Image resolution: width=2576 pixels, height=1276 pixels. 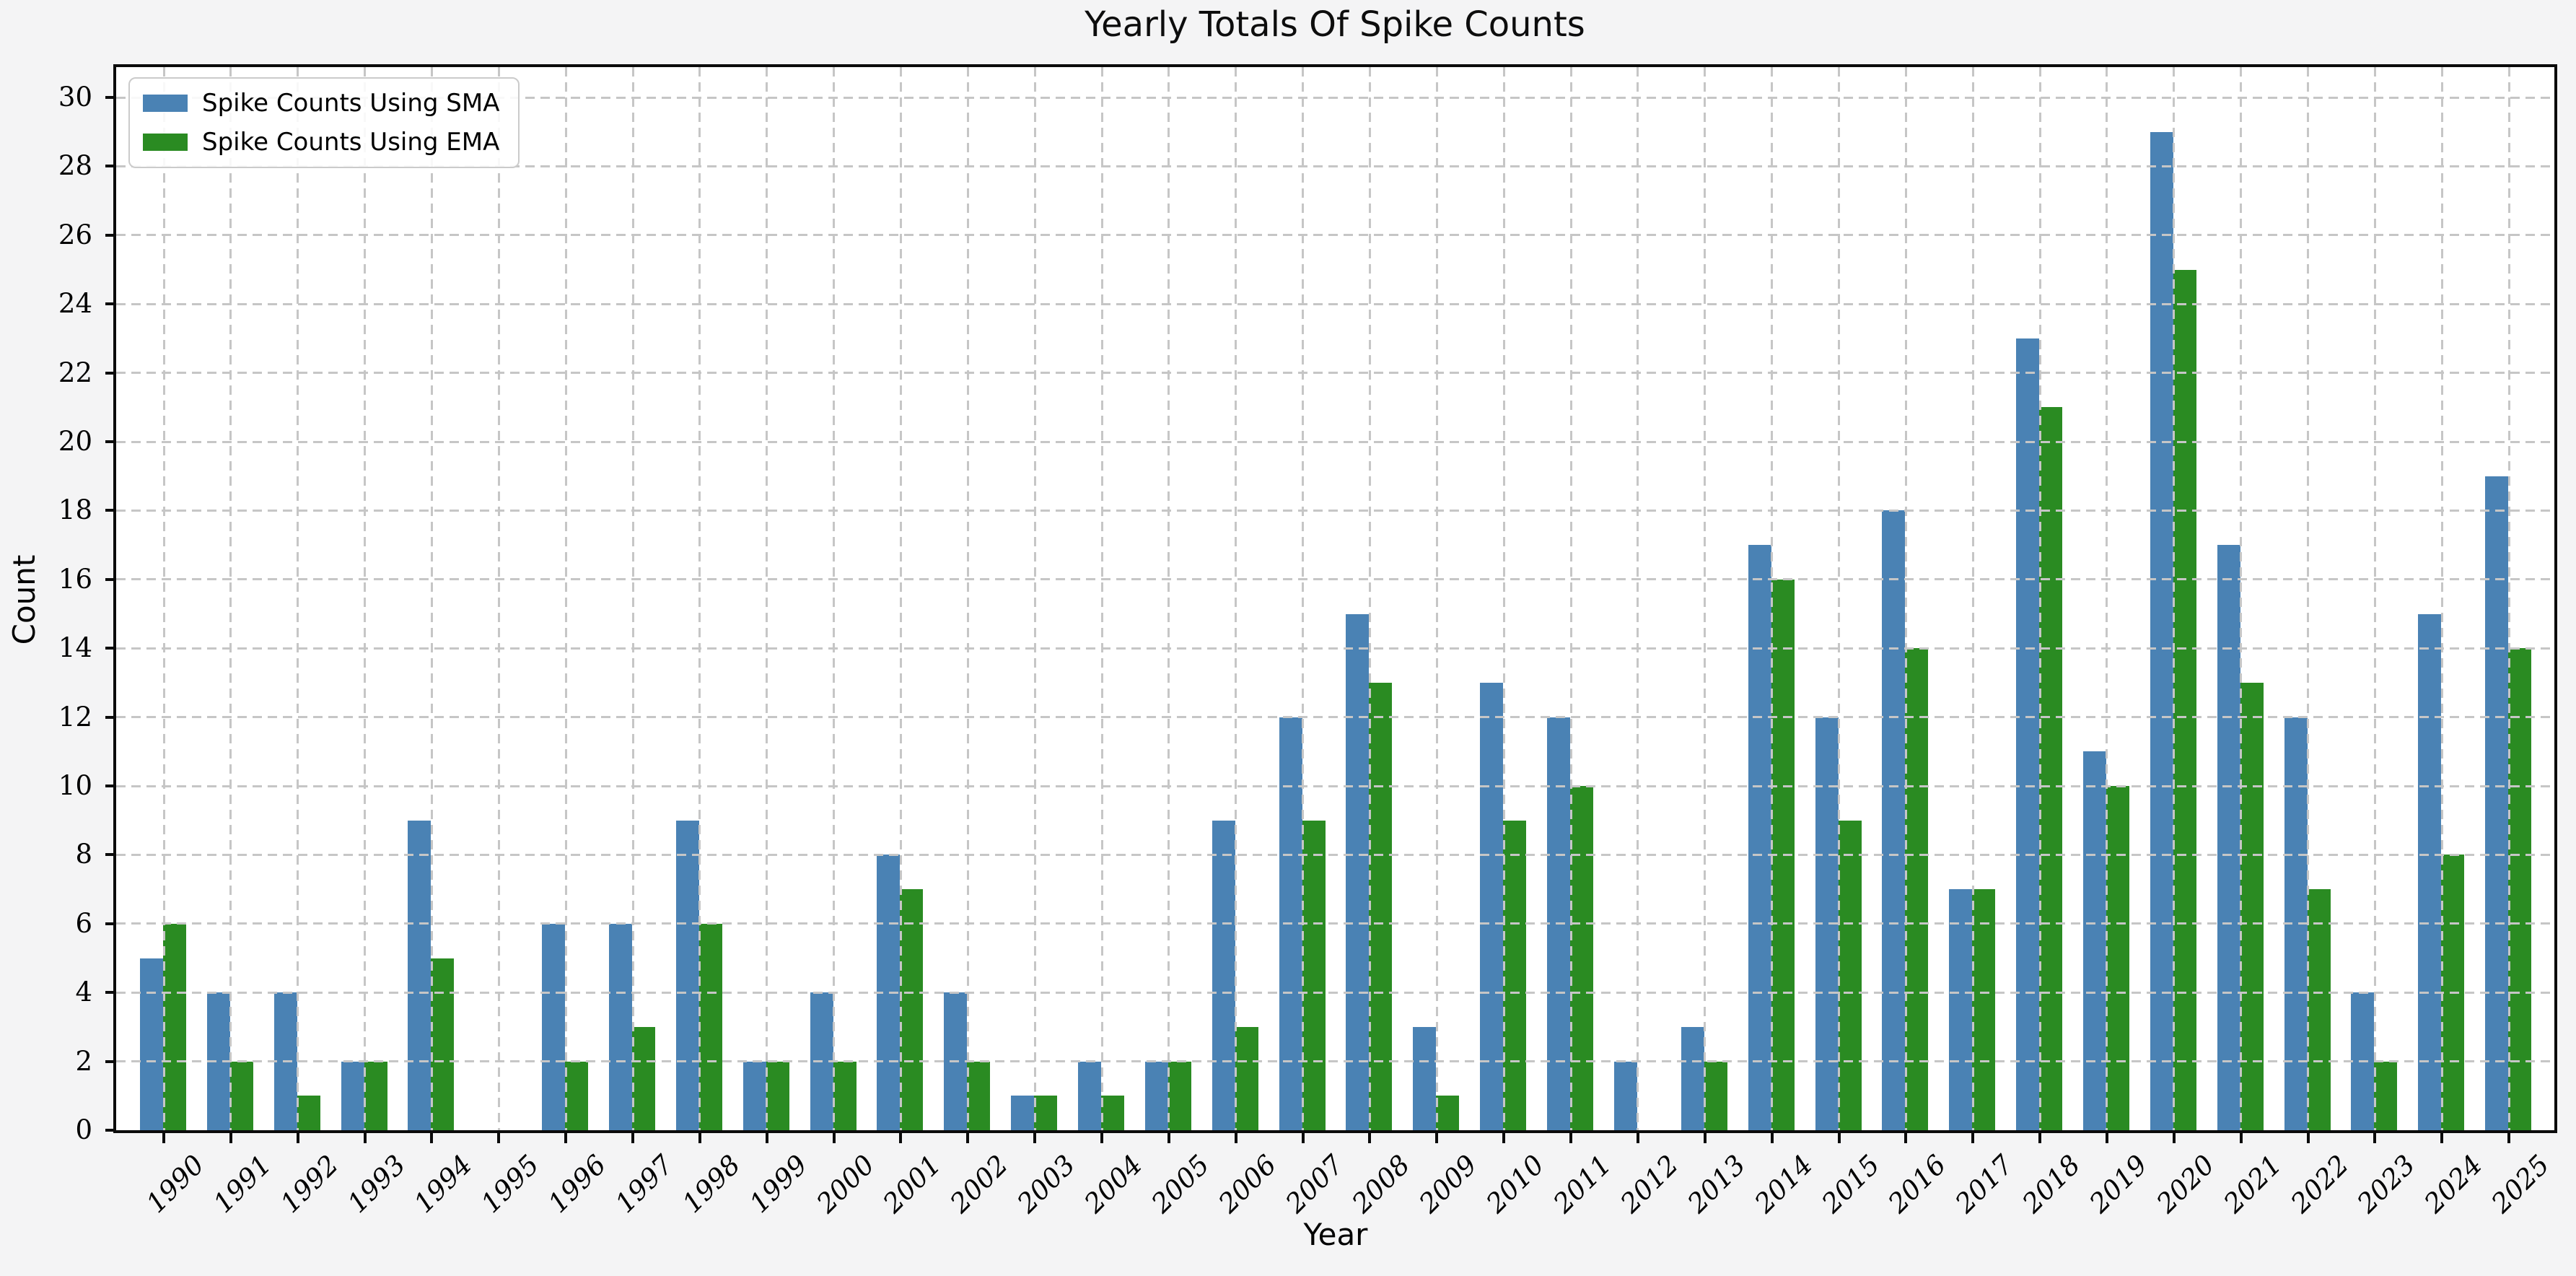 What do you see at coordinates (2430, 871) in the screenshot?
I see `bar-sma-2024` at bounding box center [2430, 871].